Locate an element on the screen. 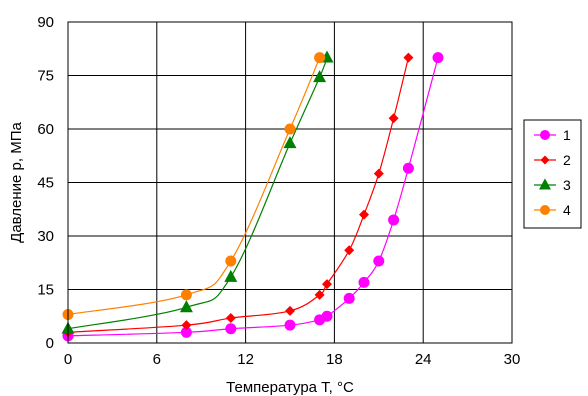 The width and height of the screenshot is (588, 396). legend-label: 3 is located at coordinates (567, 185).